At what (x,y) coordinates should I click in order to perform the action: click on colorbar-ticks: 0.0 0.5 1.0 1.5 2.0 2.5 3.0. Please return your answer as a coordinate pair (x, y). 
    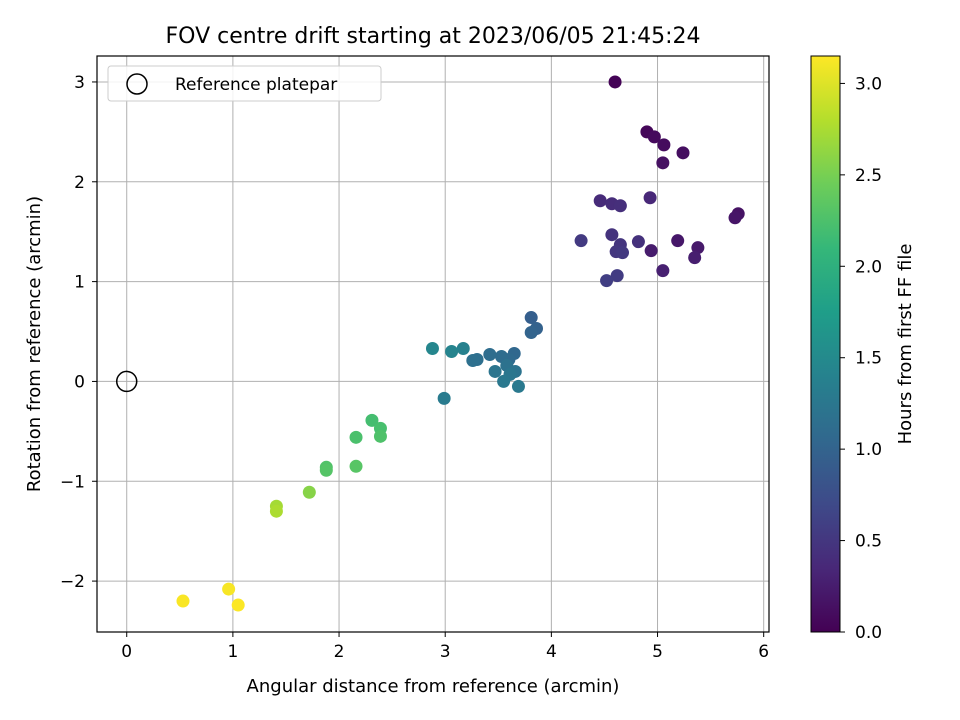
    Looking at the image, I should click on (861, 358).